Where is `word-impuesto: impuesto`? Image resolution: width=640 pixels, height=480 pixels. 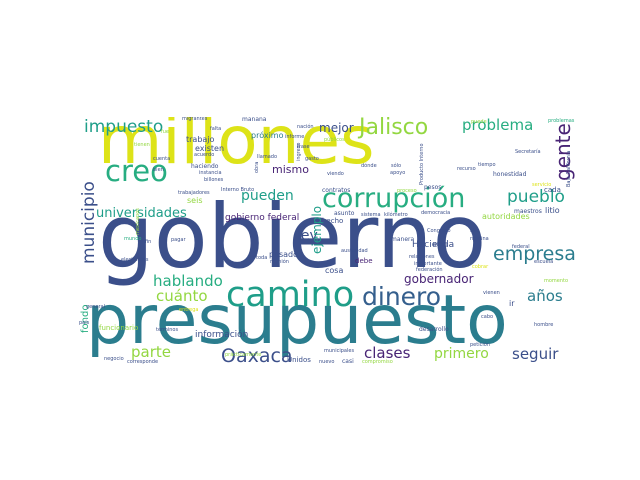 word-impuesto: impuesto is located at coordinates (124, 127).